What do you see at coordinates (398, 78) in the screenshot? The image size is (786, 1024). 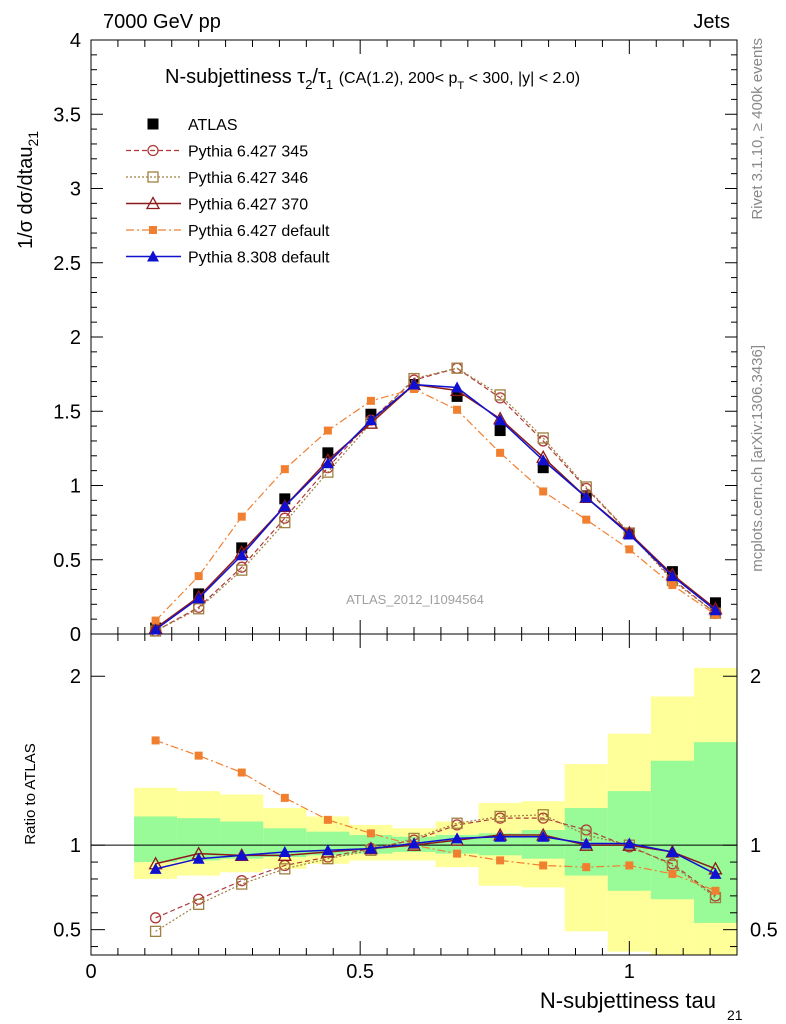 I see `title-cuts: (CA(1.2), 200< p` at bounding box center [398, 78].